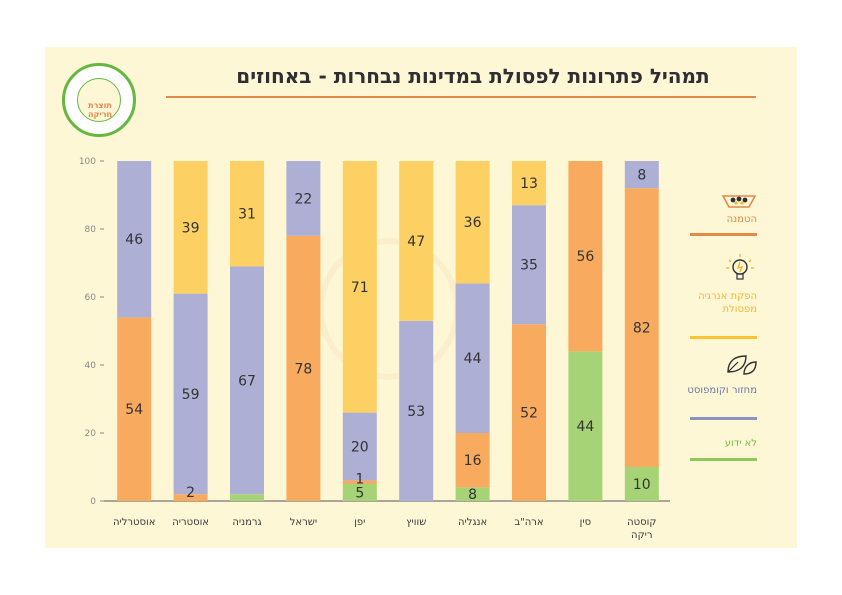 The height and width of the screenshot is (595, 842). I want to click on legend-item-unknown: לא ידוע, so click(722, 443).